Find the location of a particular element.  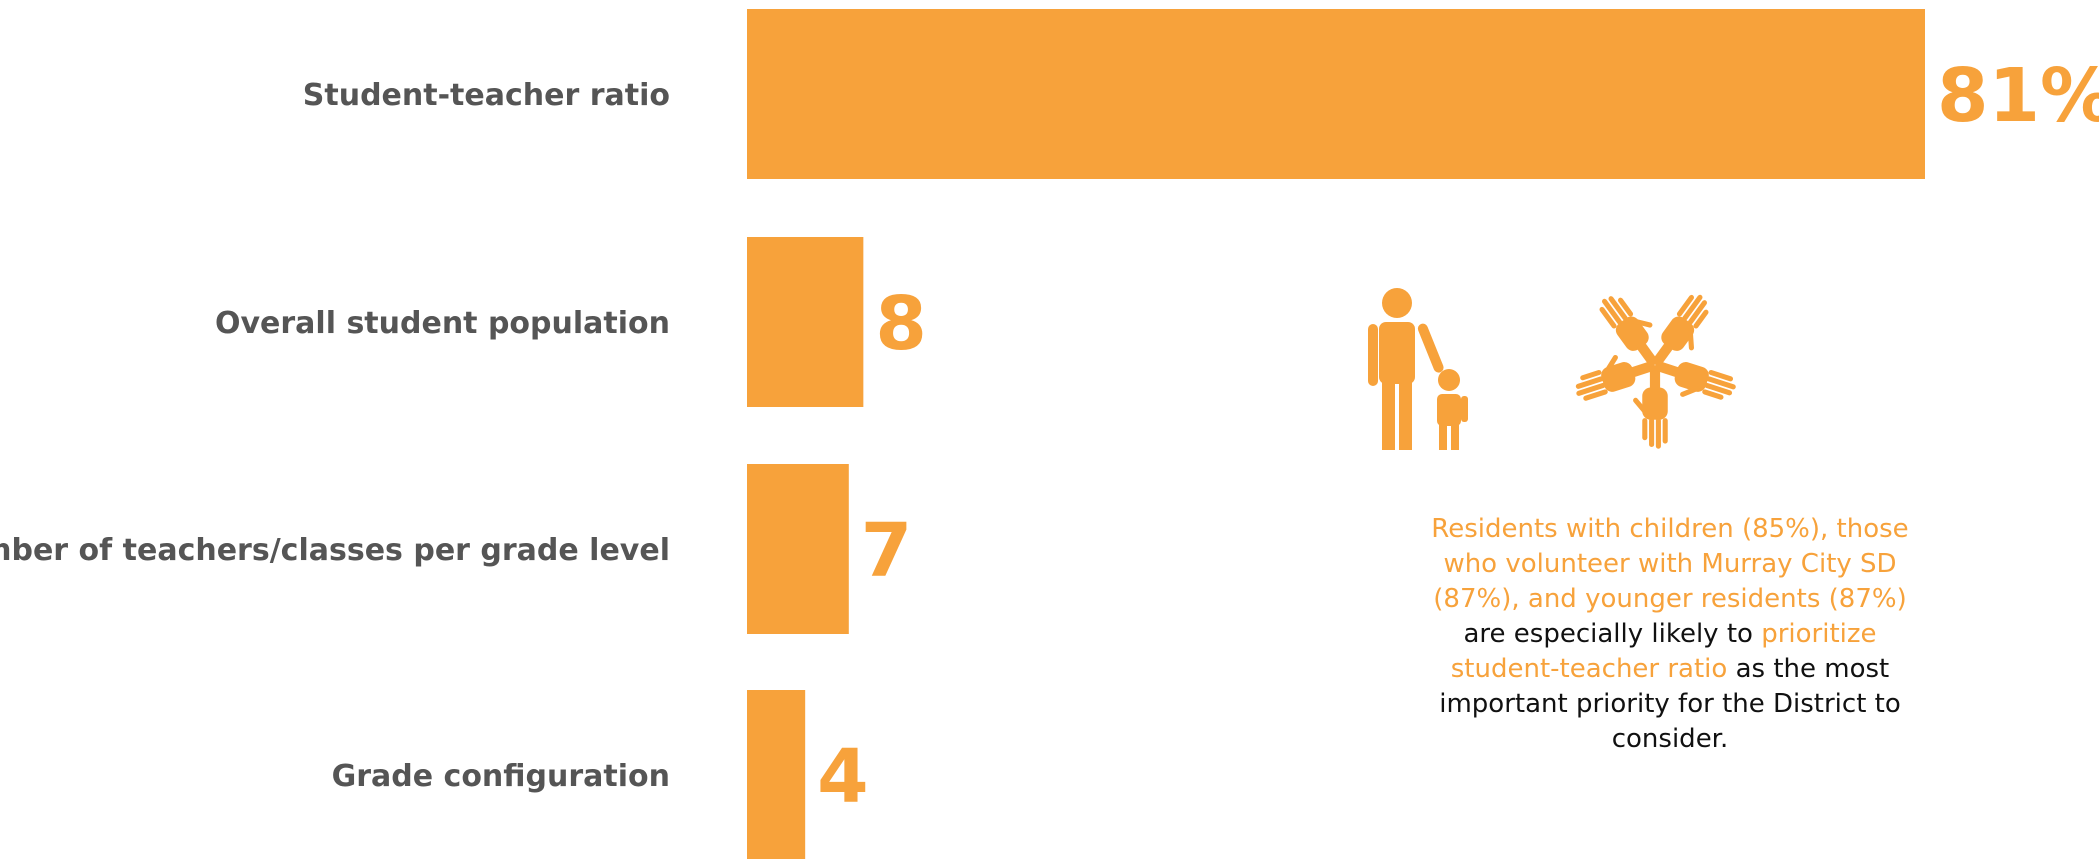

parent-child-icon is located at coordinates (1415, 370).